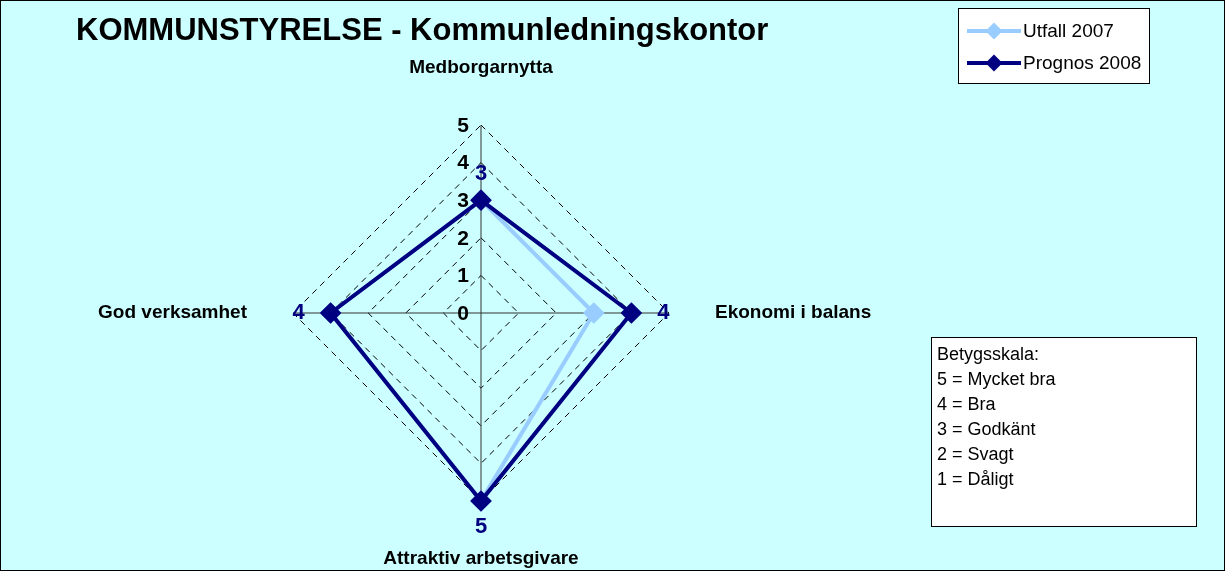 The width and height of the screenshot is (1225, 571). Describe the element at coordinates (463, 312) in the screenshot. I see `y-tick-label: 0` at that location.